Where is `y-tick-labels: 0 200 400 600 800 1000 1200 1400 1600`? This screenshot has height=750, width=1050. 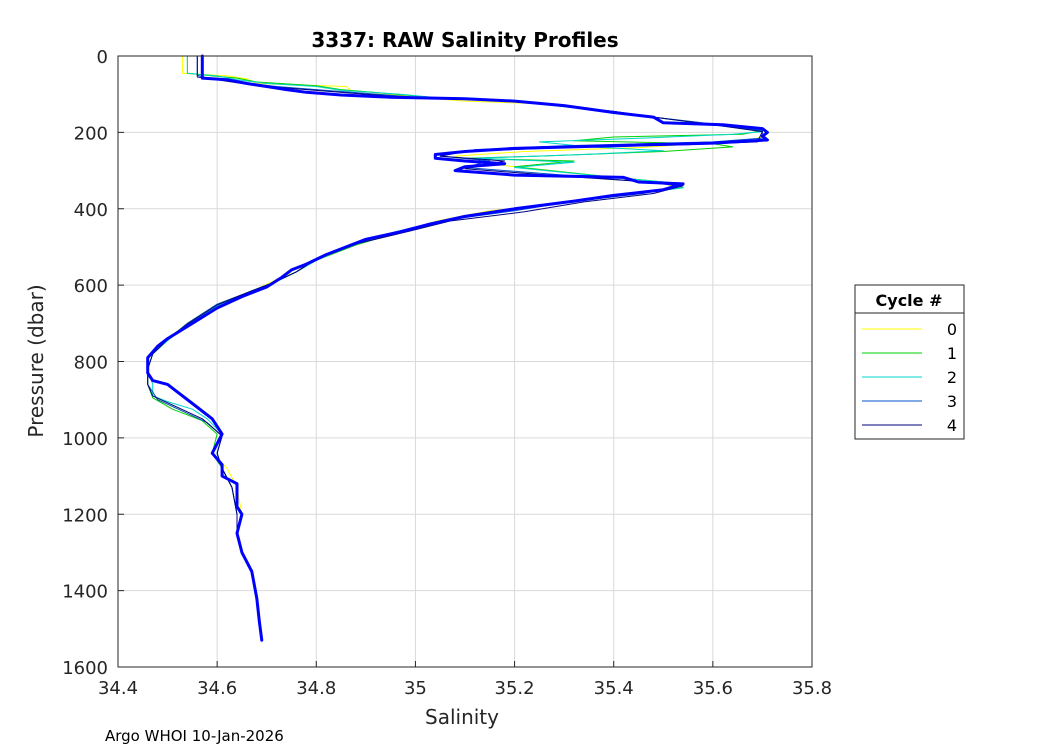 y-tick-labels: 0 200 400 600 800 1000 1200 1400 1600 is located at coordinates (85, 363).